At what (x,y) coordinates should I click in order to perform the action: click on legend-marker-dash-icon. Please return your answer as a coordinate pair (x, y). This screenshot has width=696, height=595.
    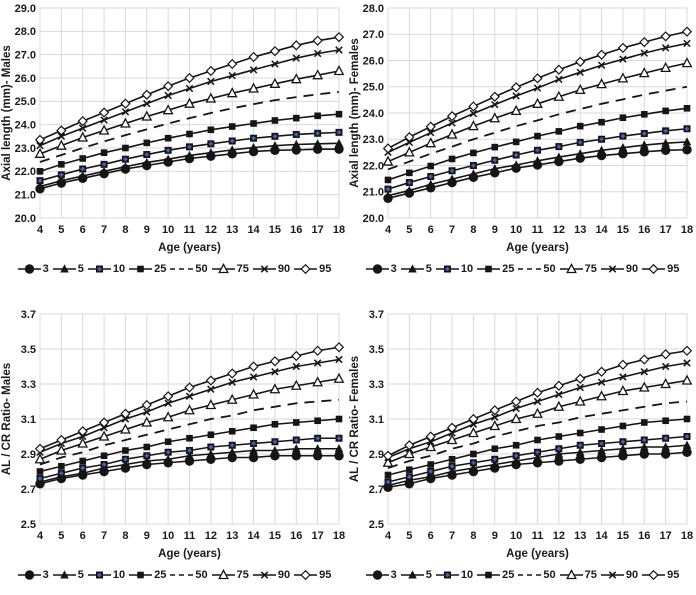
    Looking at the image, I should click on (530, 575).